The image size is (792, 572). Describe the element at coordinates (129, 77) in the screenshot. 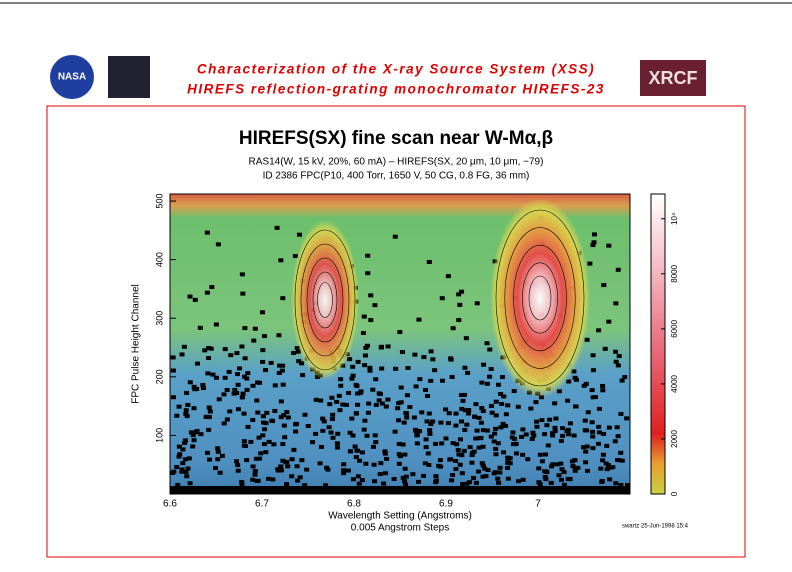

I see `msfc-logo` at that location.